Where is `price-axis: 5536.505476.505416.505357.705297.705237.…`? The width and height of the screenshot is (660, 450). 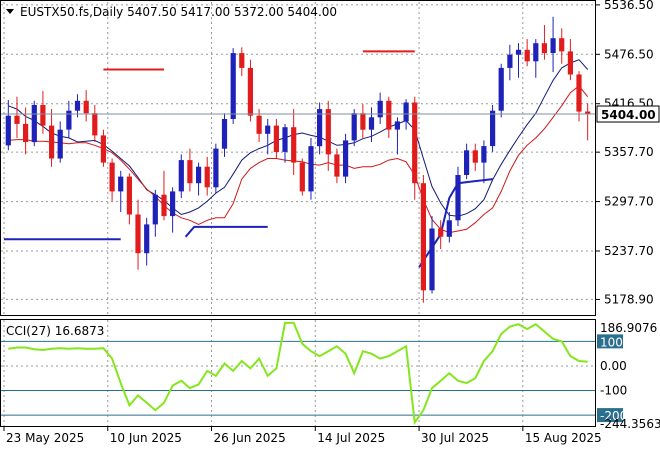 price-axis: 5536.505476.505416.505357.705297.705237.… is located at coordinates (628, 153).